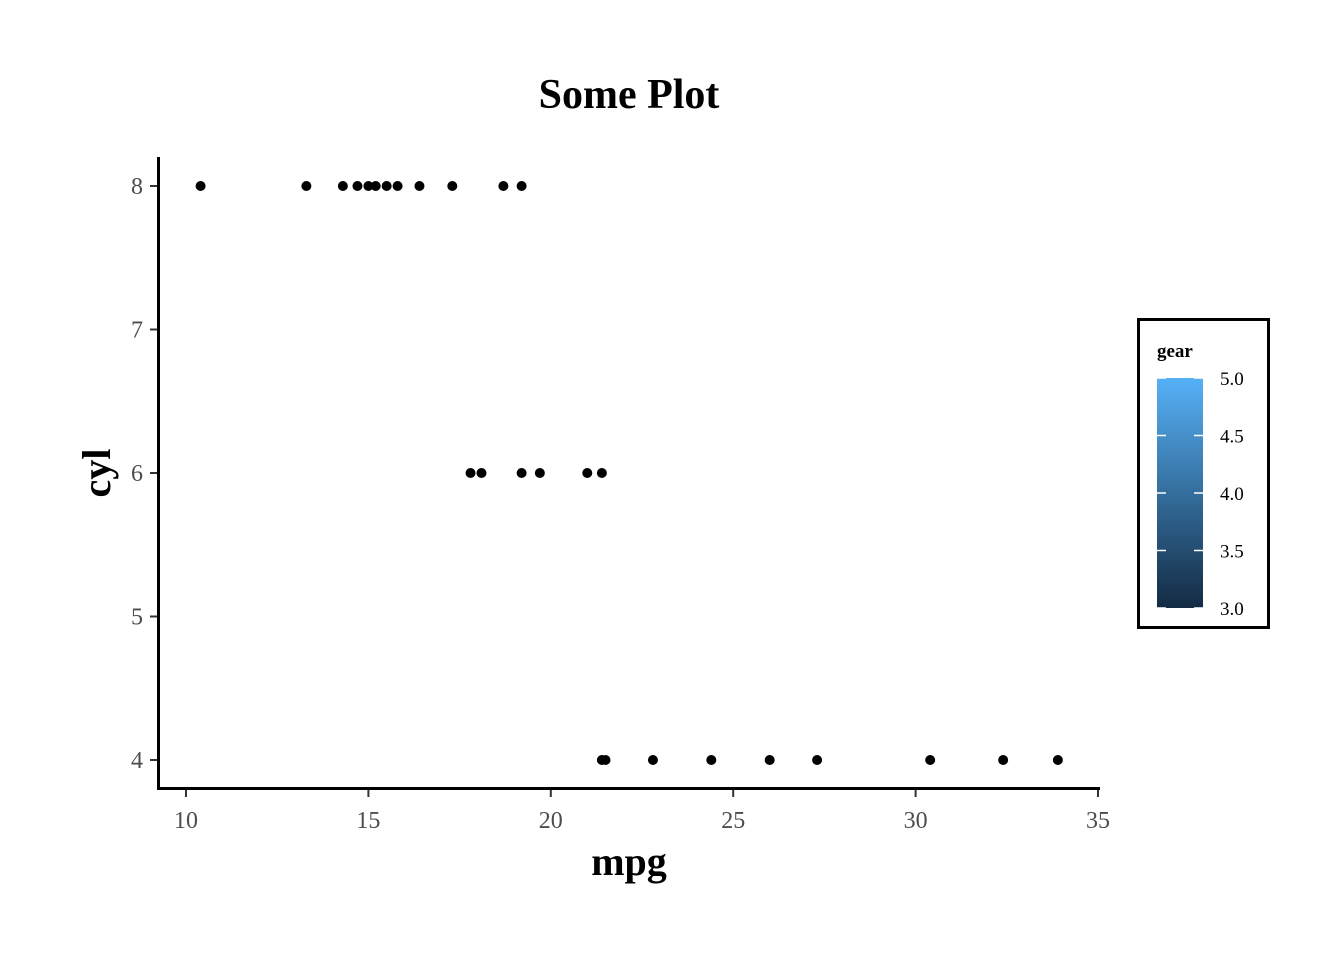 The image size is (1344, 960). Describe the element at coordinates (137, 474) in the screenshot. I see `y-tick-label: 6` at that location.